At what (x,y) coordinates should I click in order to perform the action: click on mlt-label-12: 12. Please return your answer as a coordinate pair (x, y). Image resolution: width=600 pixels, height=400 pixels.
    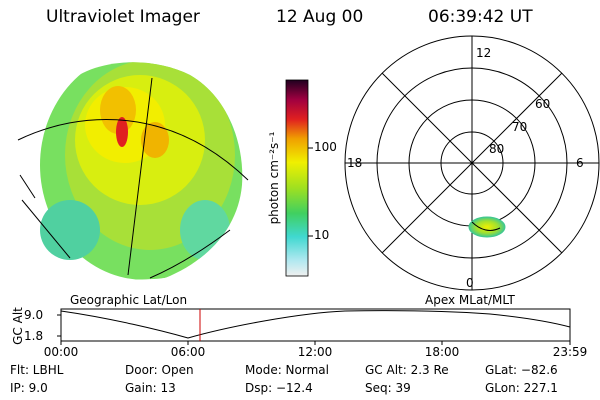
    Looking at the image, I should click on (484, 53).